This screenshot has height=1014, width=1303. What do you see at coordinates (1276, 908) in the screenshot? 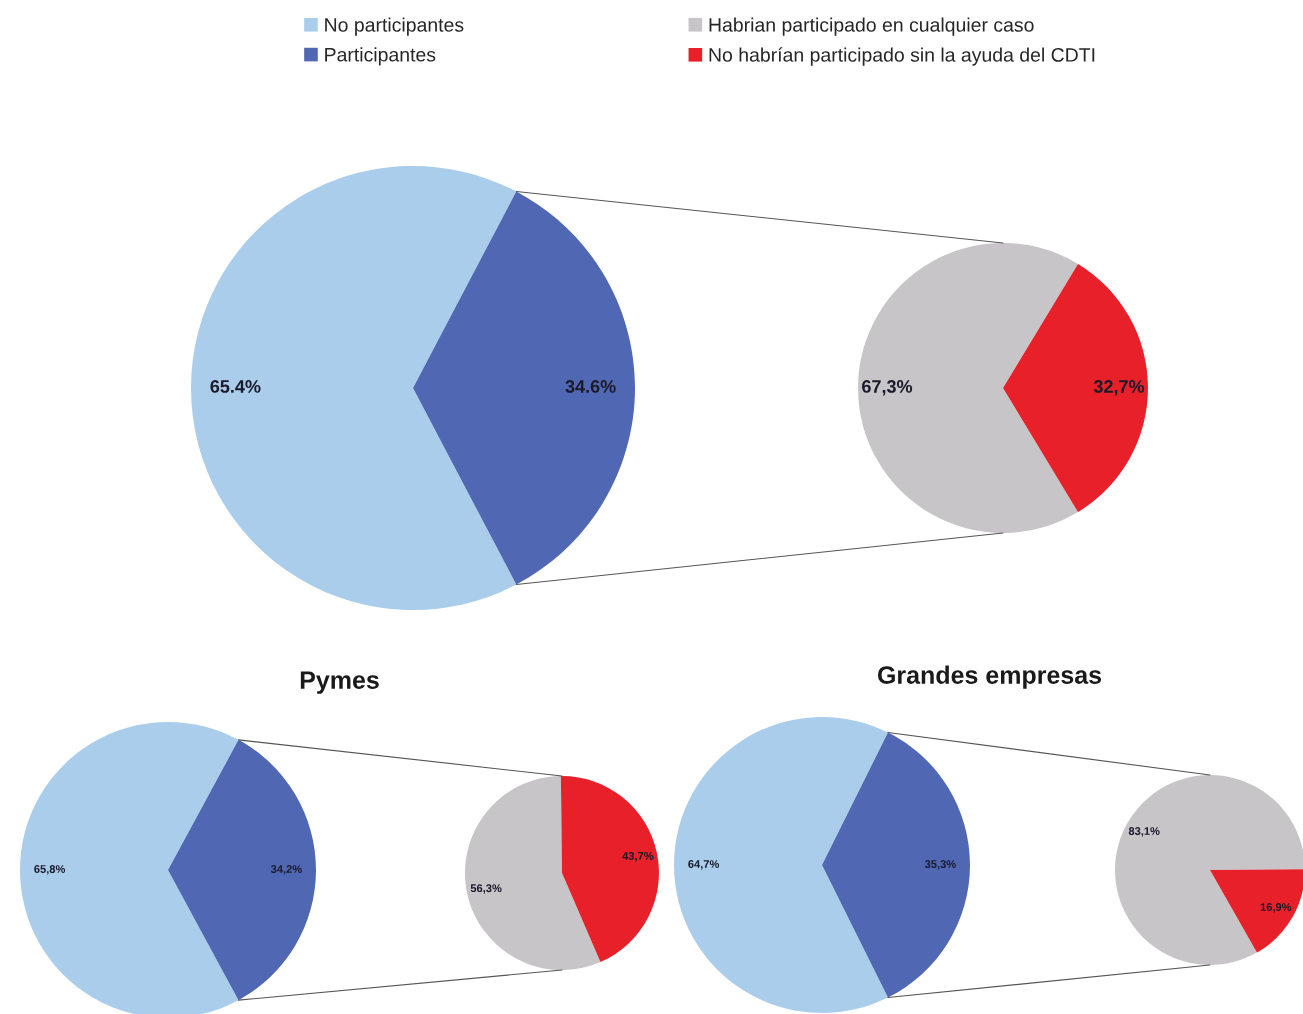
I see `data-label: 16,9%` at bounding box center [1276, 908].